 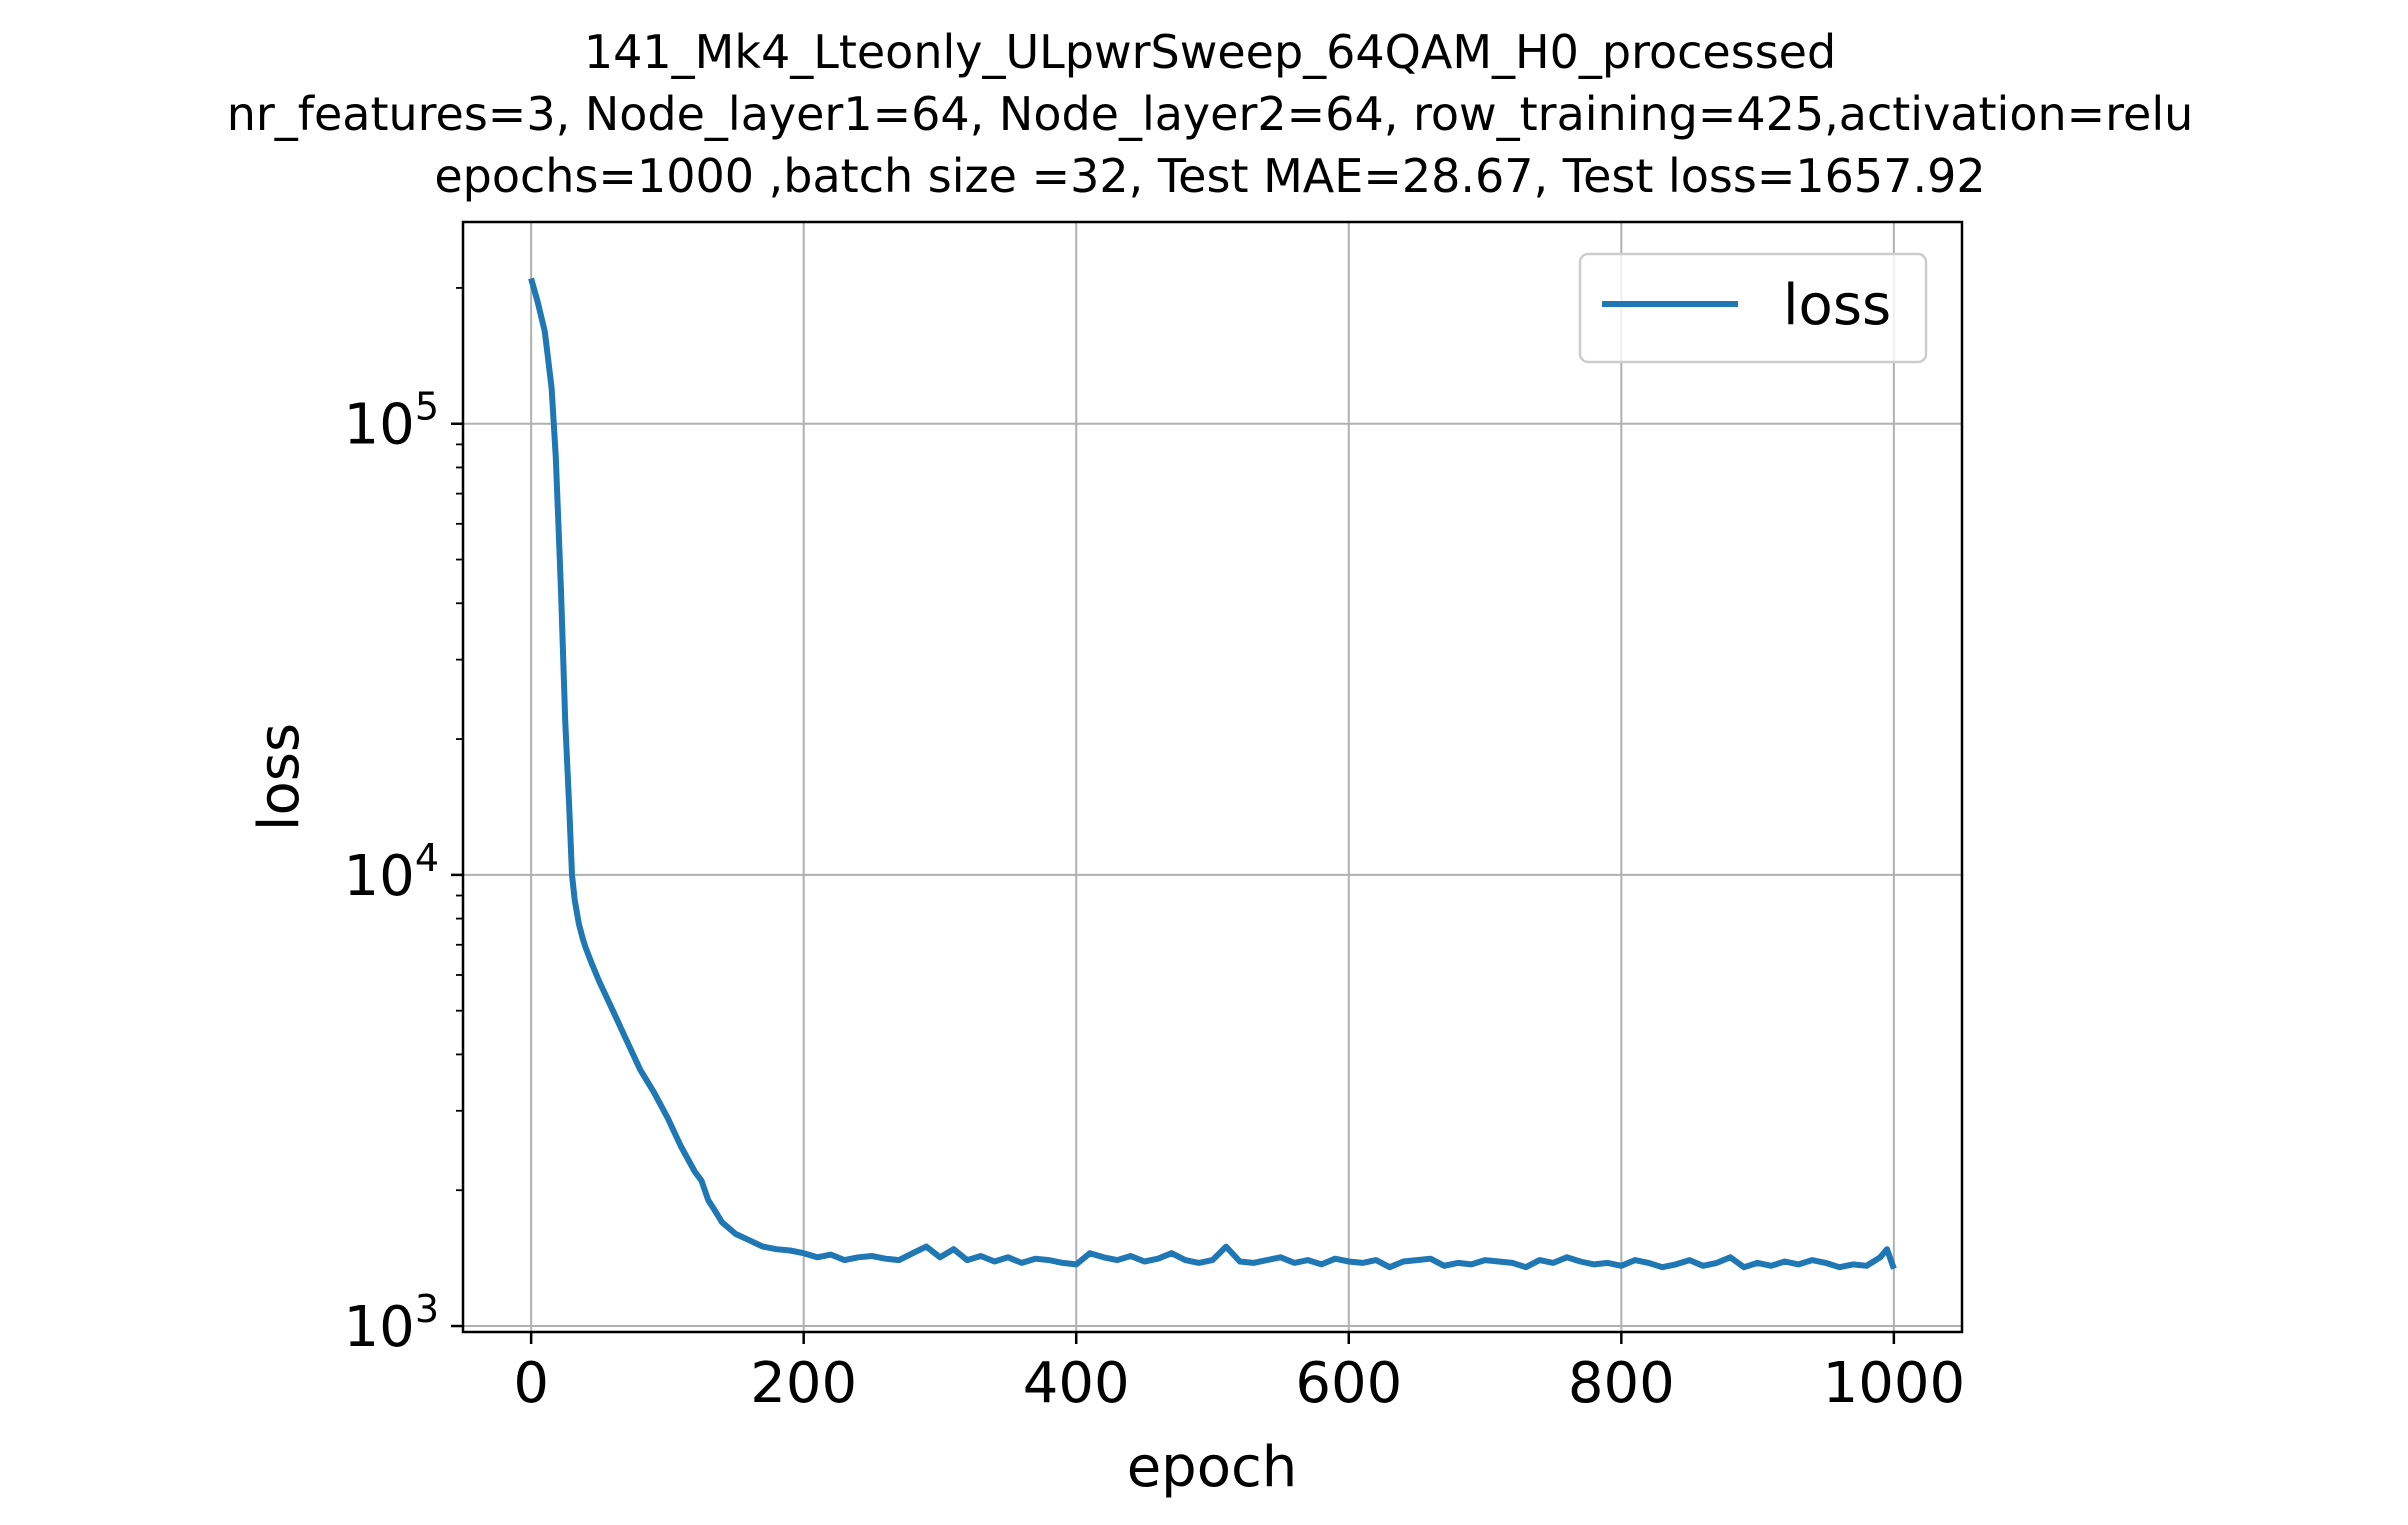 I want to click on x-tick-labels: 0 200 400 600 800 1000, so click(x=1239, y=1383).